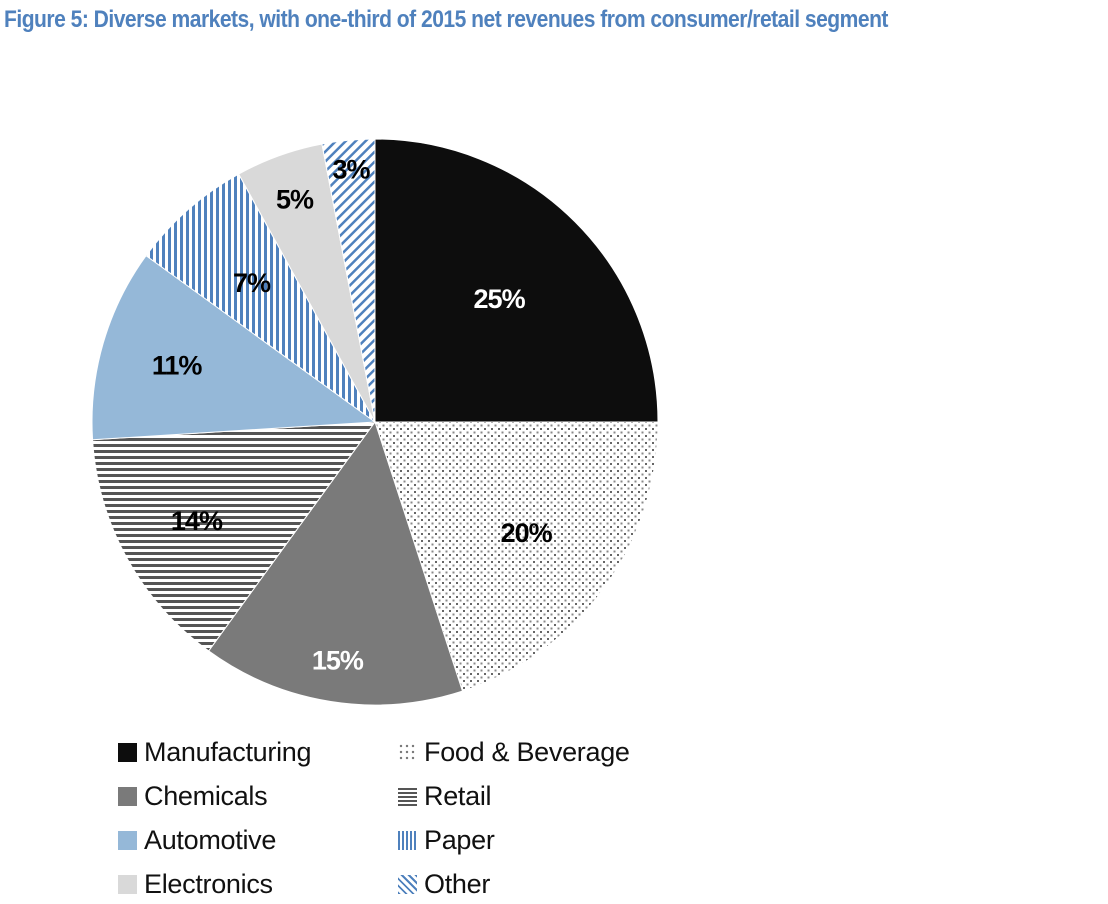 The height and width of the screenshot is (904, 1108). I want to click on legend-label: Food & Beverage, so click(527, 751).